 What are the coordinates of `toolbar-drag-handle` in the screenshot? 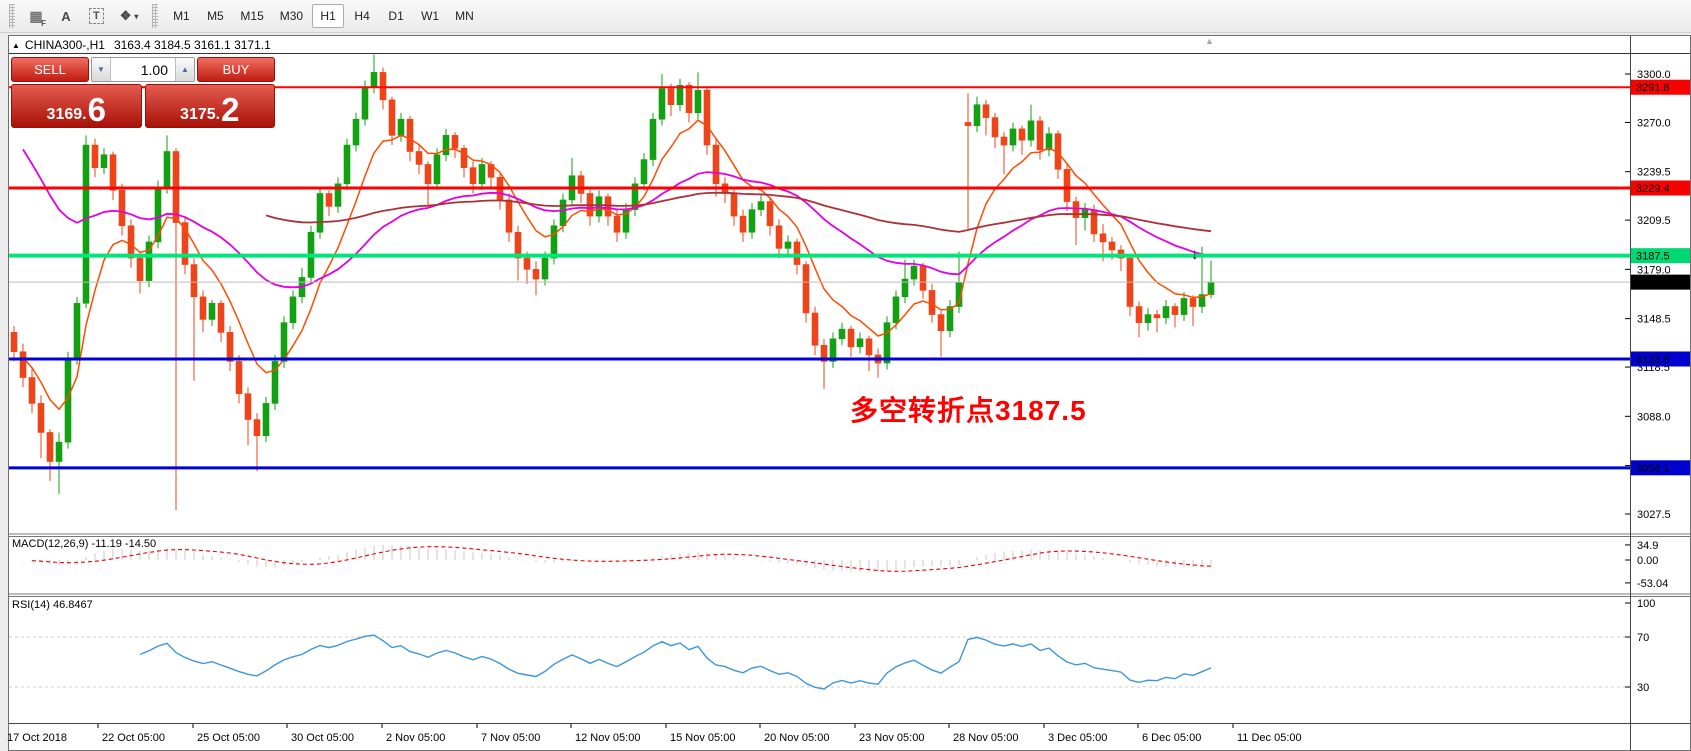 It's located at (12, 16).